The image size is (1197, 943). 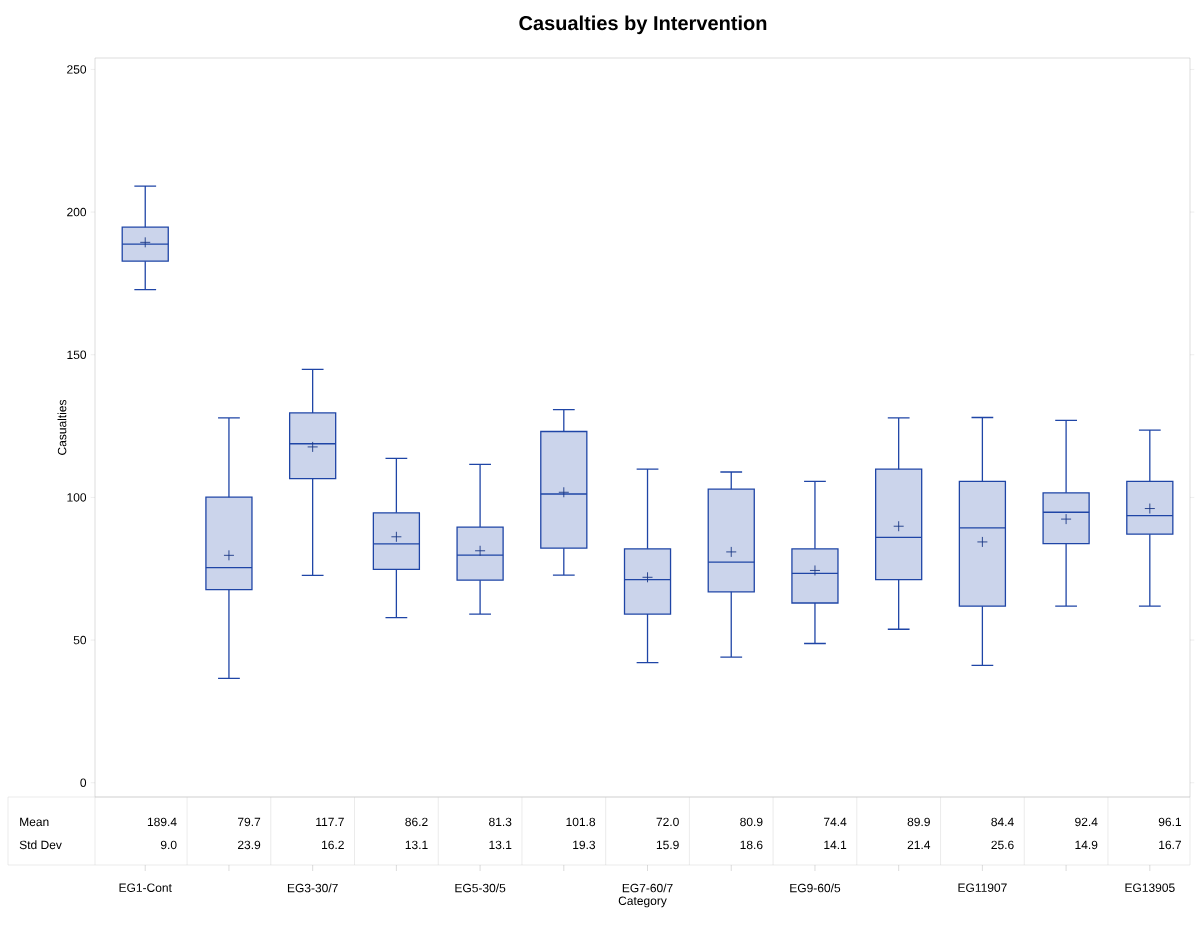 I want to click on text: 19.3, so click(x=584, y=845).